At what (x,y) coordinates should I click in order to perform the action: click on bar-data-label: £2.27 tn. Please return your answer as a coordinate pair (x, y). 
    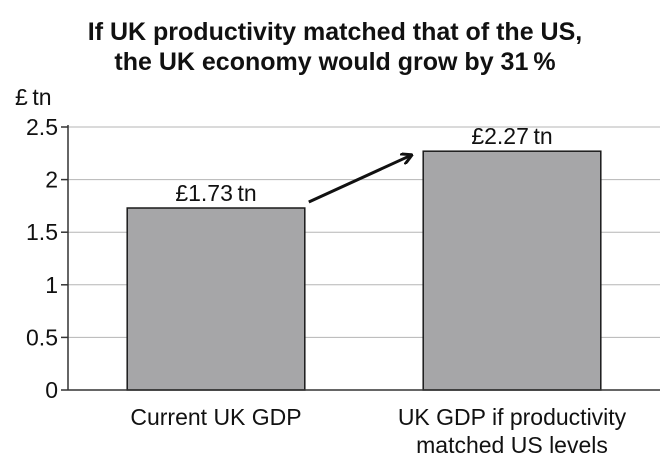
    Looking at the image, I should click on (511, 136).